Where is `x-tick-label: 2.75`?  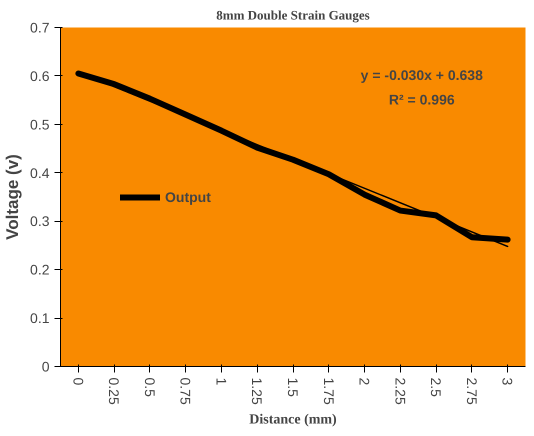 x-tick-label: 2.75 is located at coordinates (472, 391).